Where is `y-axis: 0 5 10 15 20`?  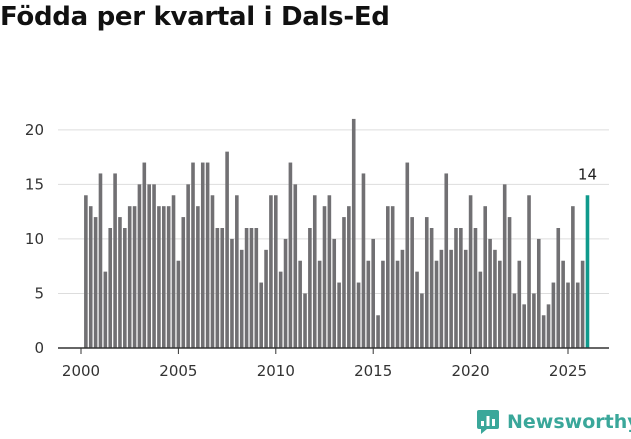 y-axis: 0 5 10 15 20 is located at coordinates (34, 239).